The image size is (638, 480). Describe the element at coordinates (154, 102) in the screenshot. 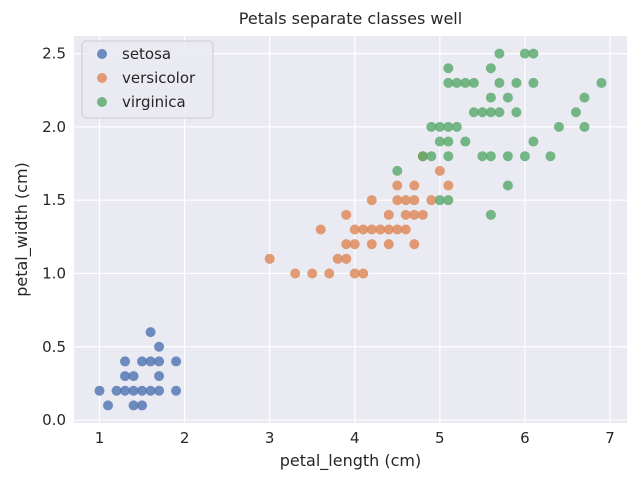

I see `legend-label-virginica: virginica` at that location.